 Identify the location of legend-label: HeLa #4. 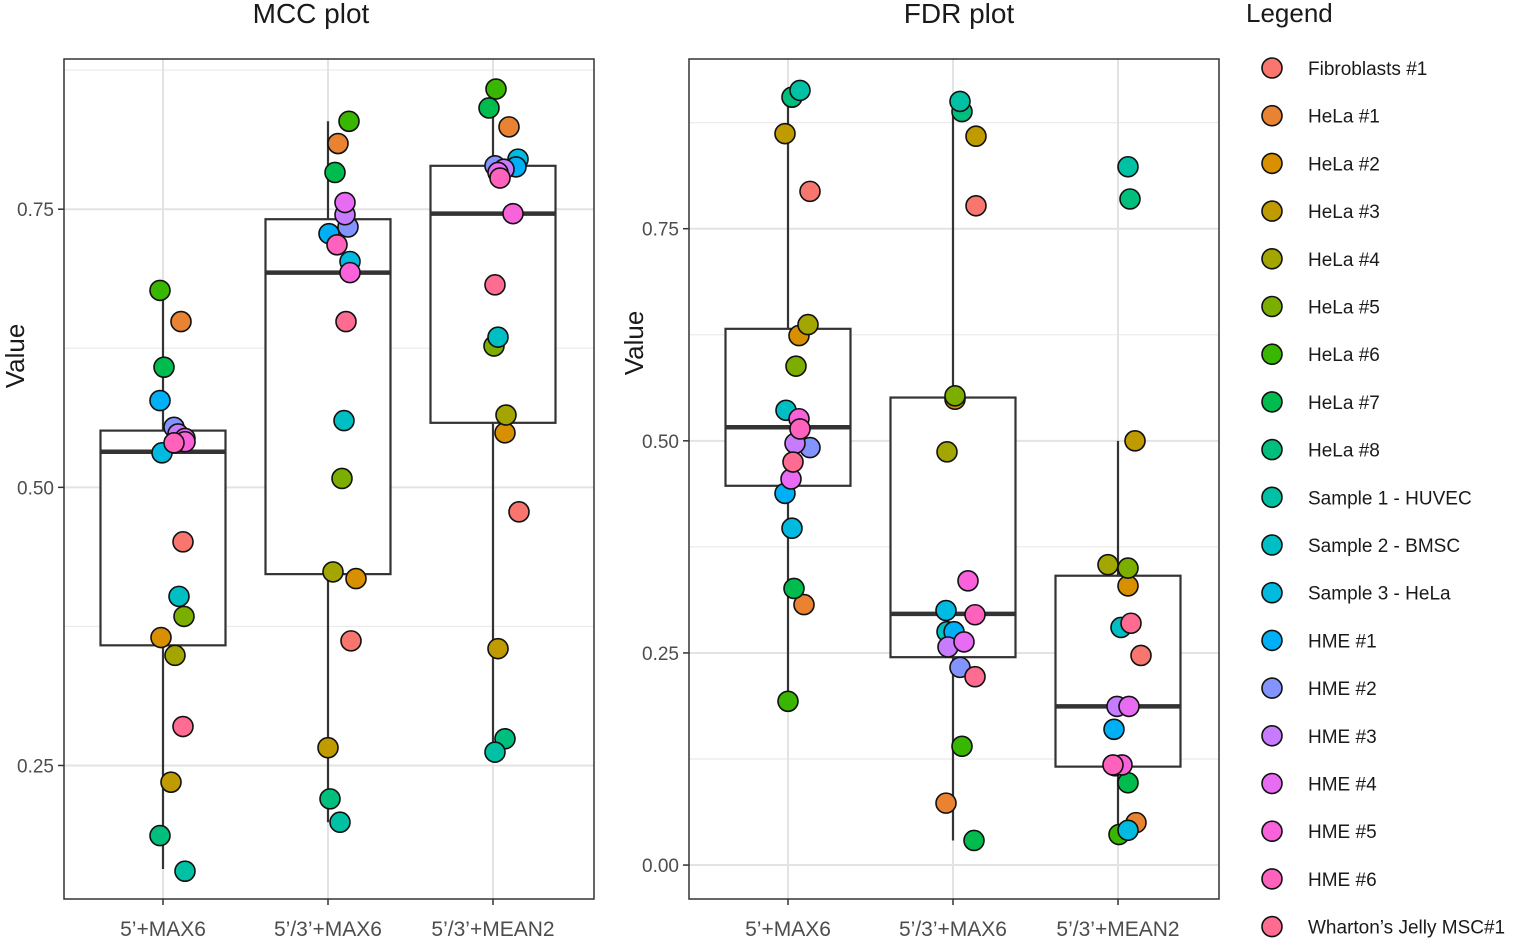
(1344, 260).